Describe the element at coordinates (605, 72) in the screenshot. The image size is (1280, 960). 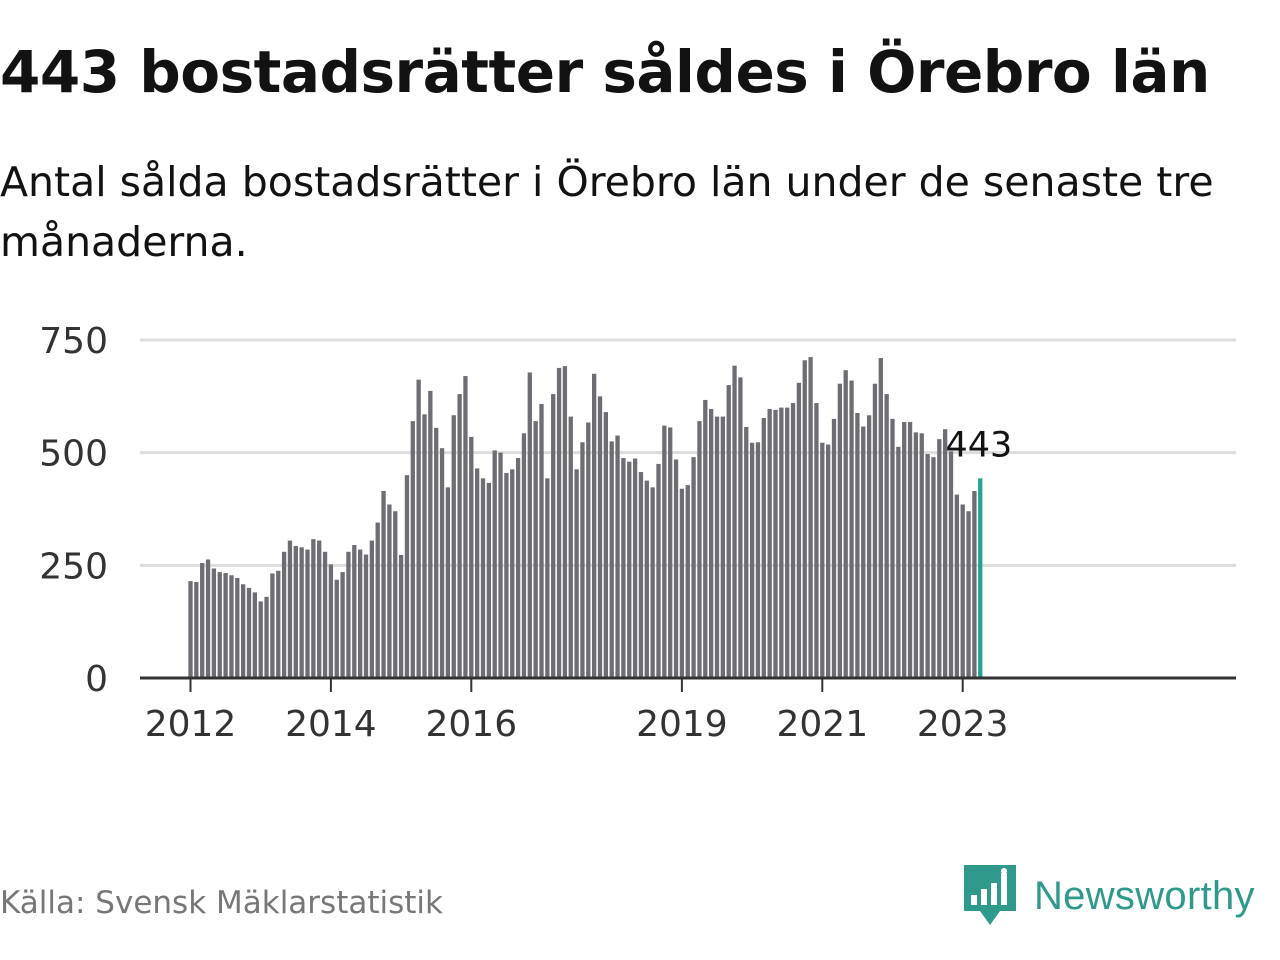
I see `chart-title: 443 bostadsrätter såldes i Örebro län` at that location.